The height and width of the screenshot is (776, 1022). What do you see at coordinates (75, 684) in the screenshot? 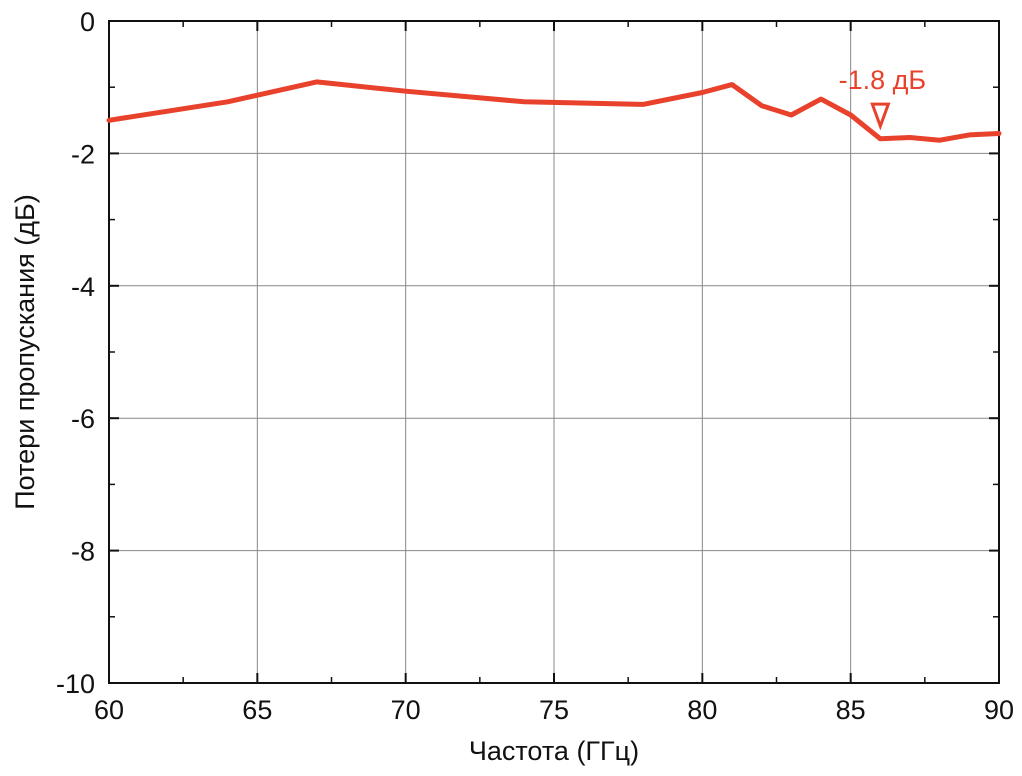
I see `y-tick-label: -10` at bounding box center [75, 684].